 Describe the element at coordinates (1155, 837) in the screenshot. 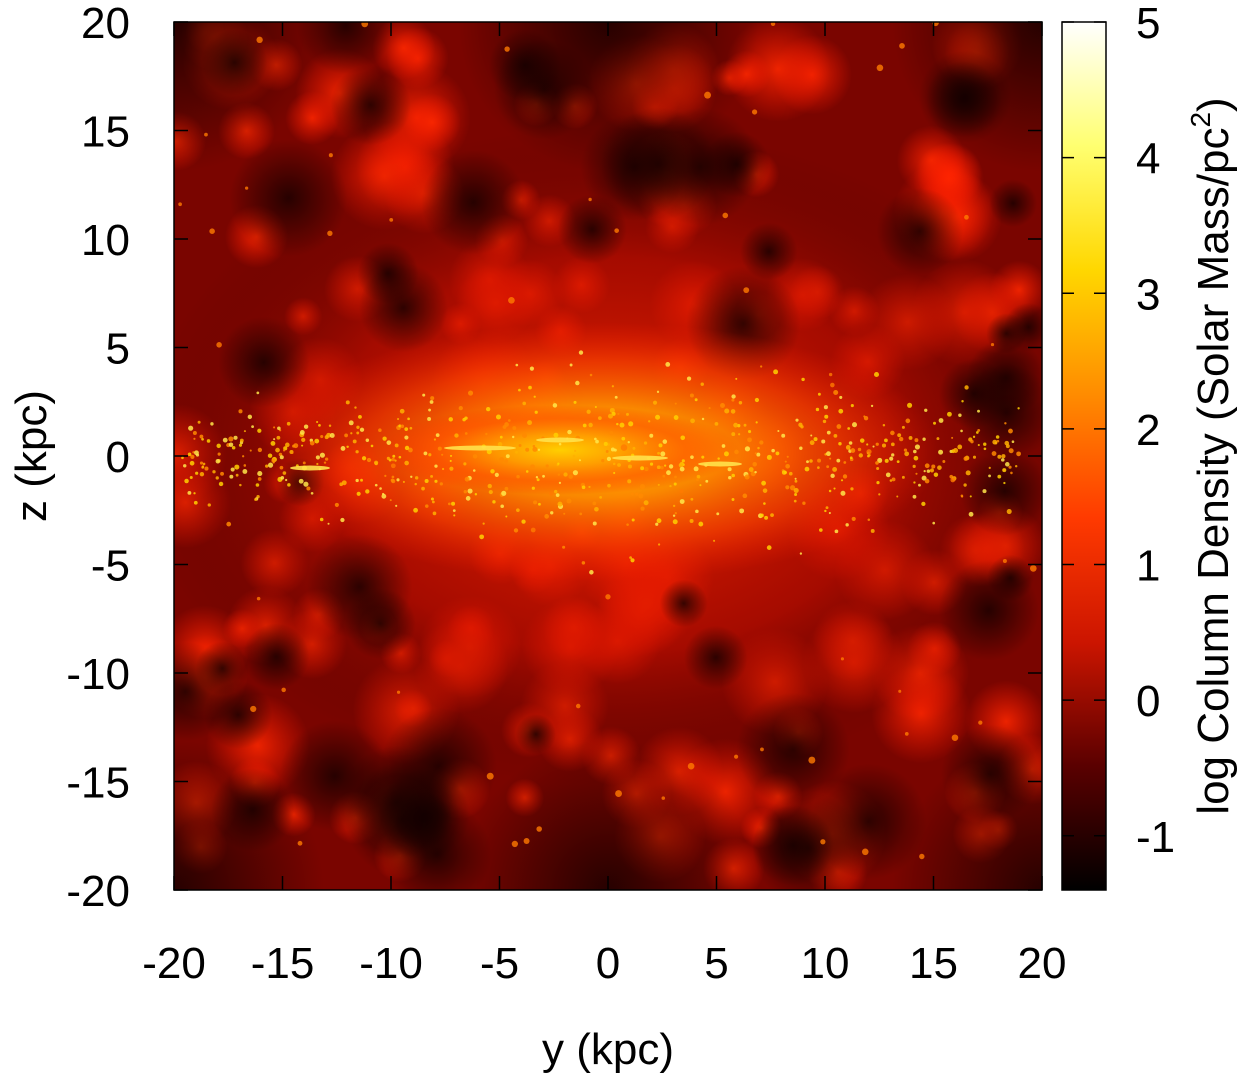

I see `colorbar-tick-label: -1` at that location.